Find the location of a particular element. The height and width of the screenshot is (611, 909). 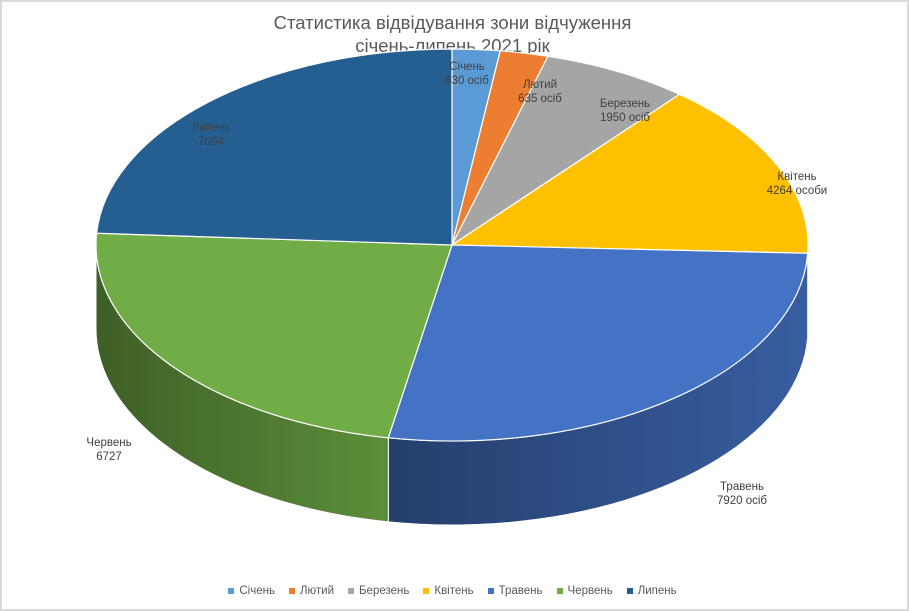

legend-label: Липень is located at coordinates (657, 591).